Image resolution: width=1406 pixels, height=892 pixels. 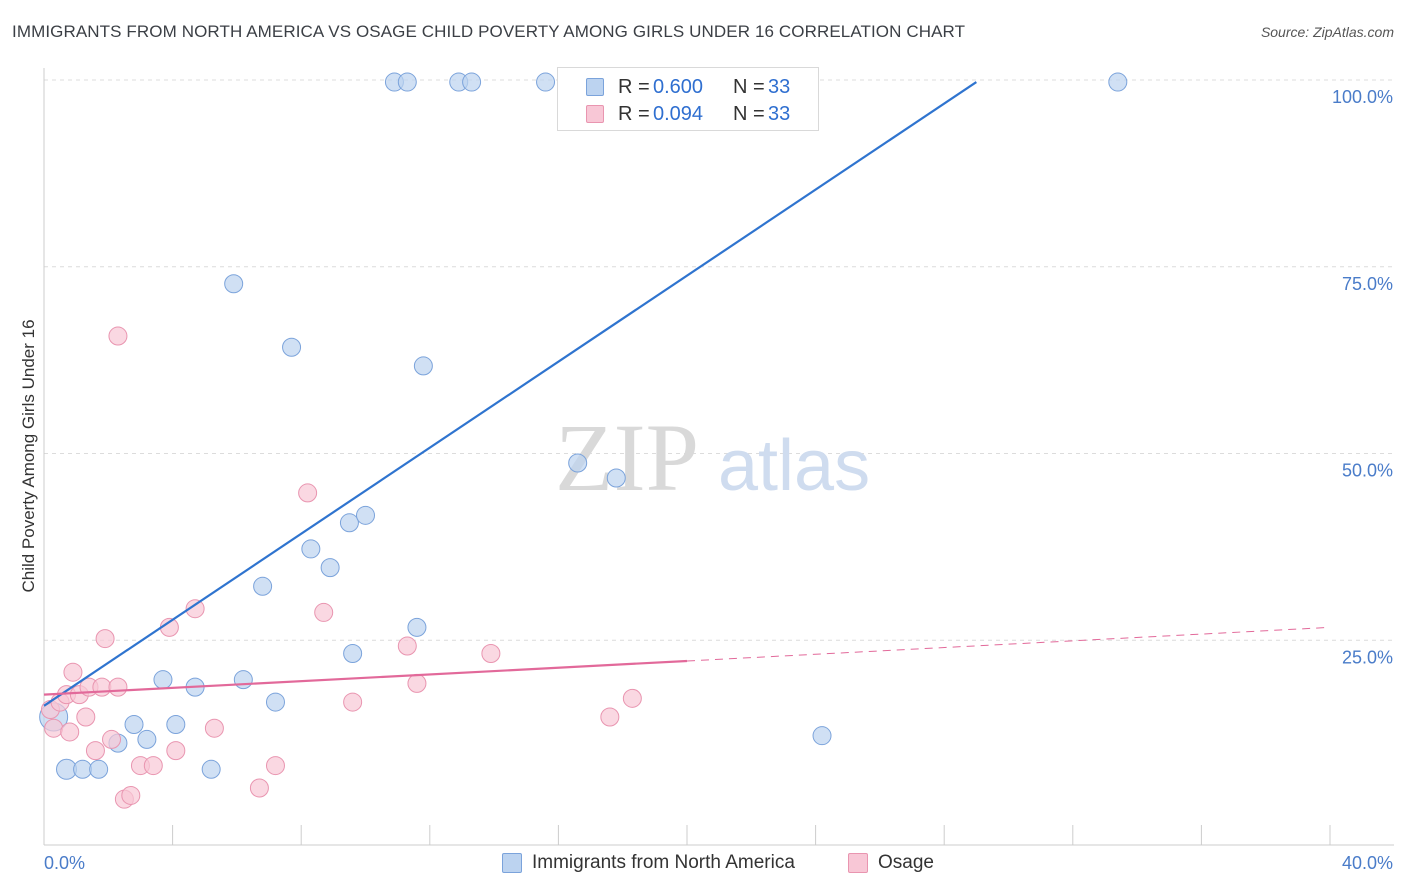 I want to click on blue-square-icon, so click(x=512, y=863).